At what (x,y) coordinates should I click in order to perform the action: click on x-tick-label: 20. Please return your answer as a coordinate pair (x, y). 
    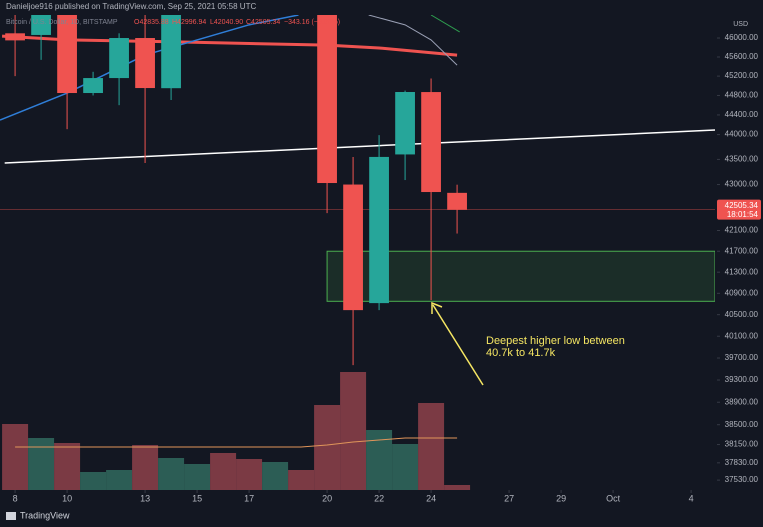
    Looking at the image, I should click on (327, 498).